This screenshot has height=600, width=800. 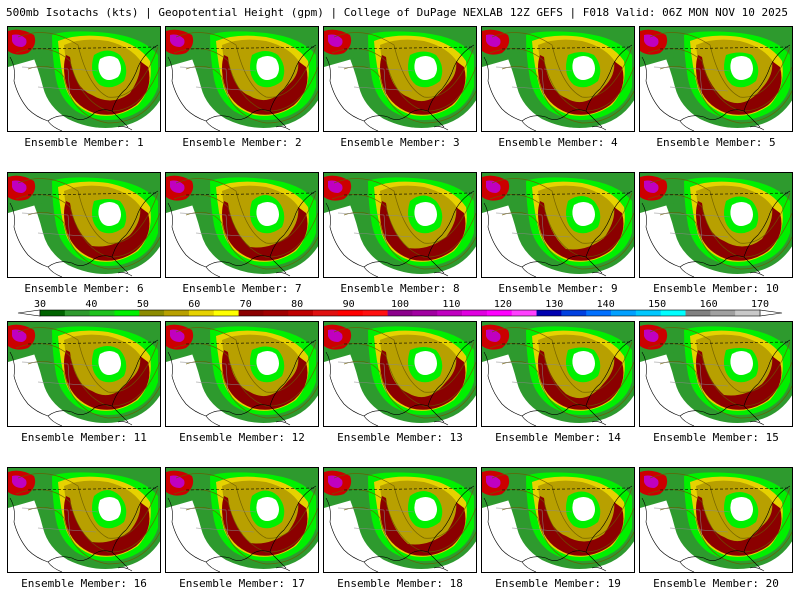 I want to click on ensemble-member-label: Ensemble Member: 2, so click(x=242, y=142).